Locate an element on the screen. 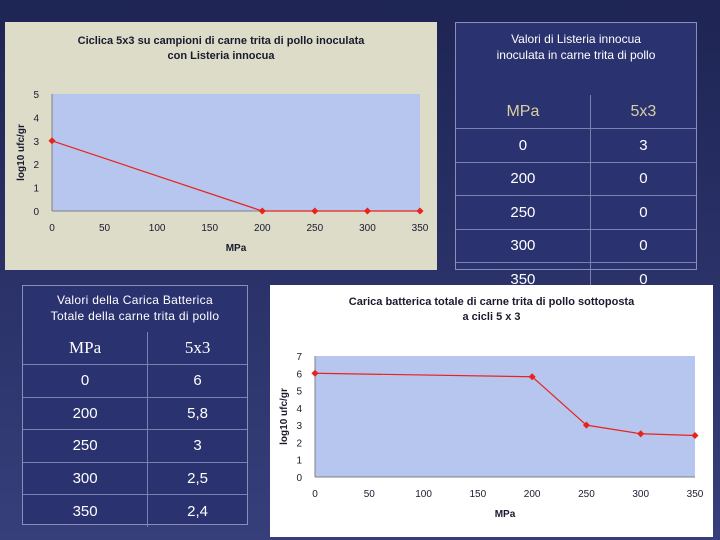 The height and width of the screenshot is (540, 720). total-bacteria-y-tick-label: 6 is located at coordinates (299, 374).